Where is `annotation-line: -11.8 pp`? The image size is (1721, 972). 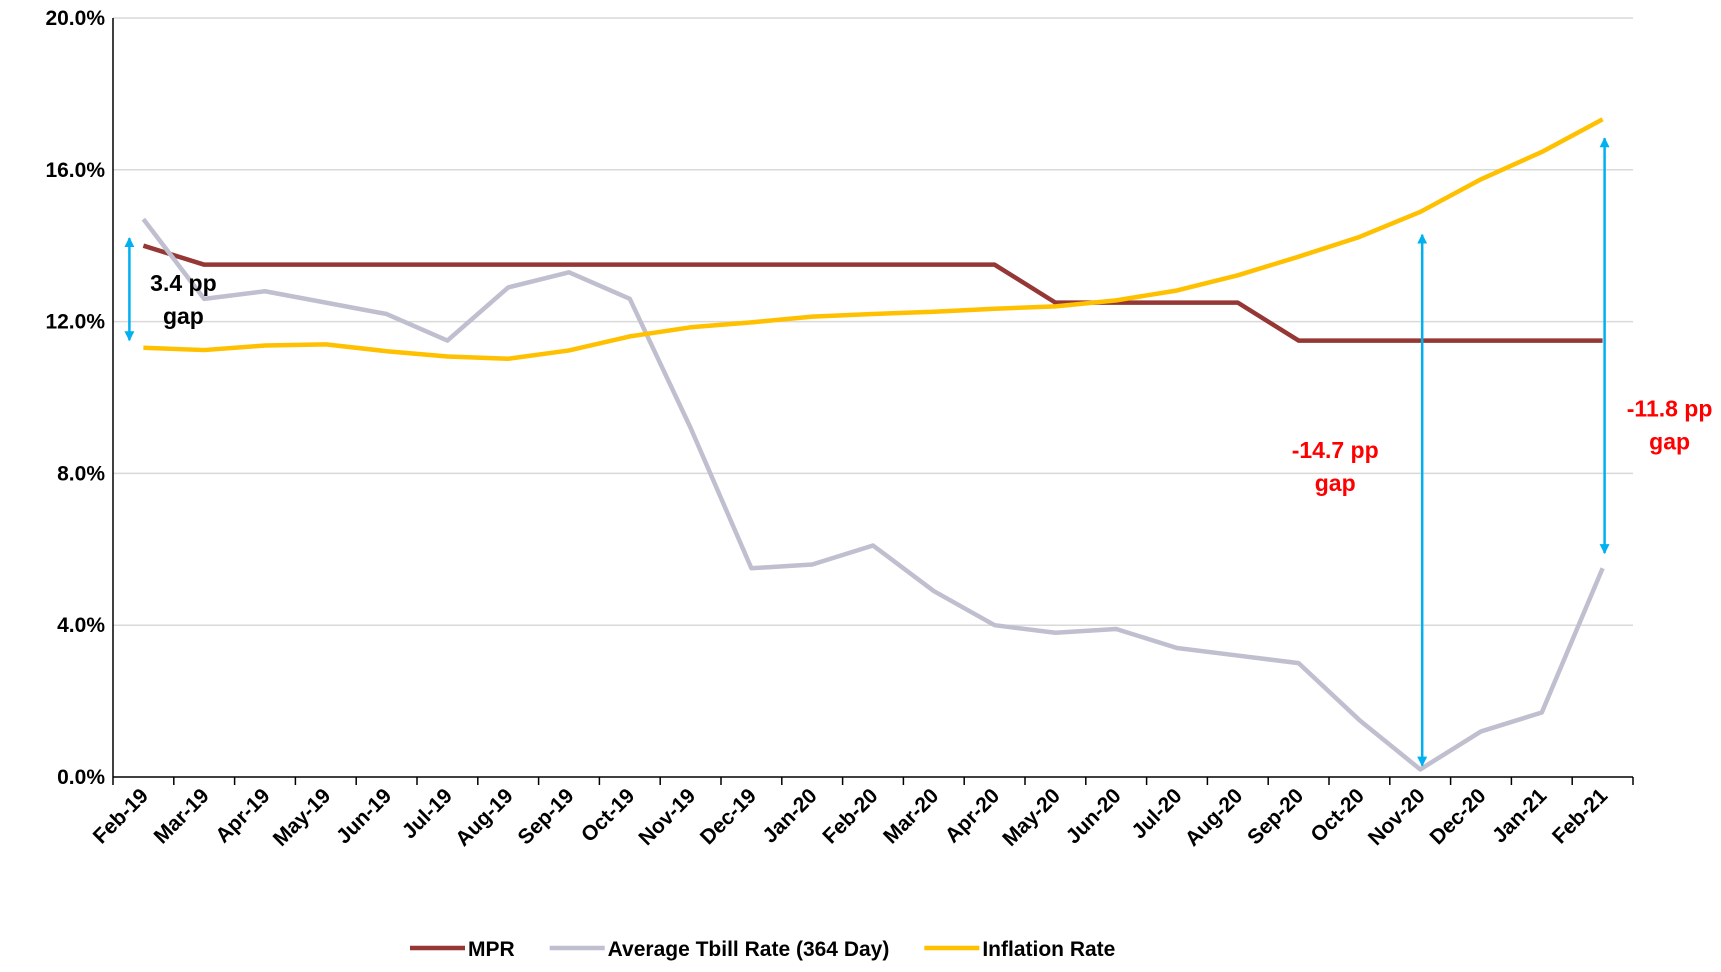 annotation-line: -11.8 pp is located at coordinates (1670, 408).